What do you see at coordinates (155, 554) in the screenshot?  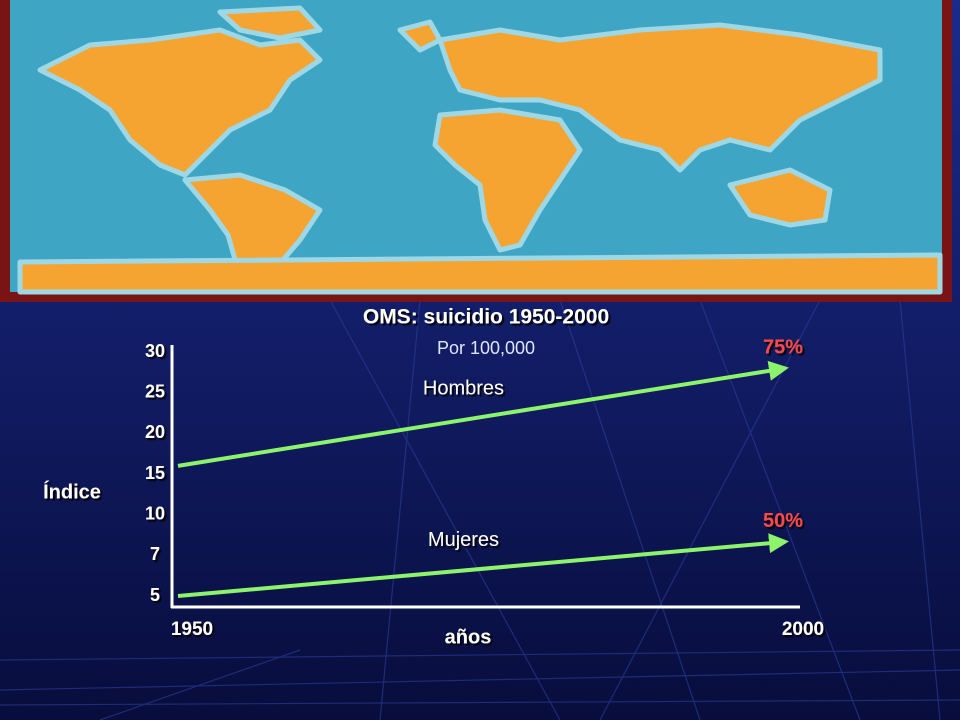 I see `y-tick-label: 7` at bounding box center [155, 554].